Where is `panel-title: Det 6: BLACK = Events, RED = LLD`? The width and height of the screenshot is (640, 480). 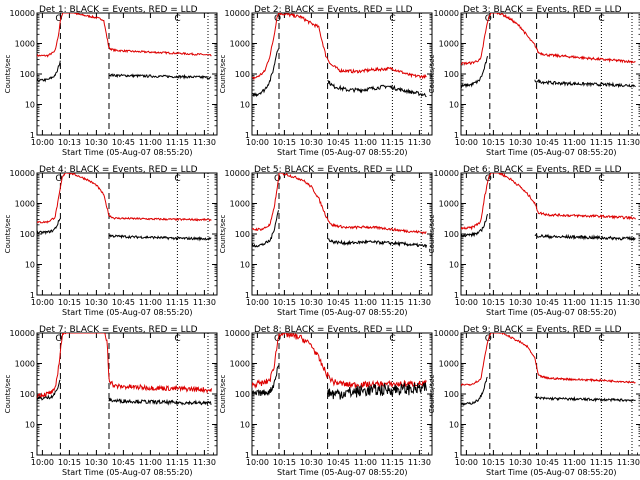 panel-title: Det 6: BLACK = Events, RED = LLD is located at coordinates (542, 170).